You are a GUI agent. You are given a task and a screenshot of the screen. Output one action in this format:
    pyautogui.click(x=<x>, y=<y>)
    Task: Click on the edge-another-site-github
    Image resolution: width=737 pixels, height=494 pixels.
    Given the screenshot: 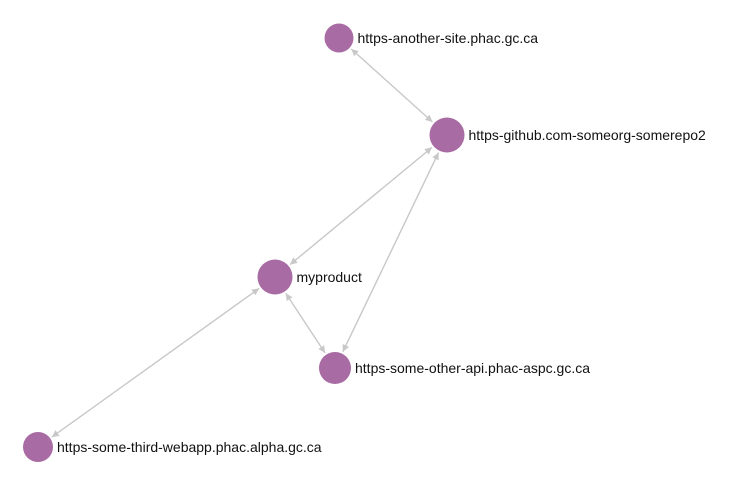 What is the action you would take?
    pyautogui.click(x=391, y=85)
    